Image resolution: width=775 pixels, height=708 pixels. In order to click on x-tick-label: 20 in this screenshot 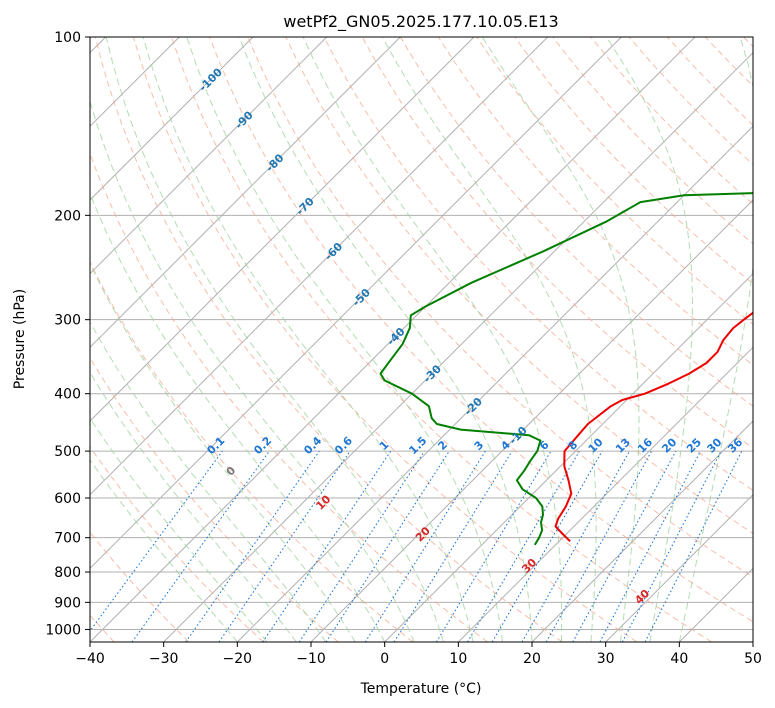, I will do `click(532, 659)`.